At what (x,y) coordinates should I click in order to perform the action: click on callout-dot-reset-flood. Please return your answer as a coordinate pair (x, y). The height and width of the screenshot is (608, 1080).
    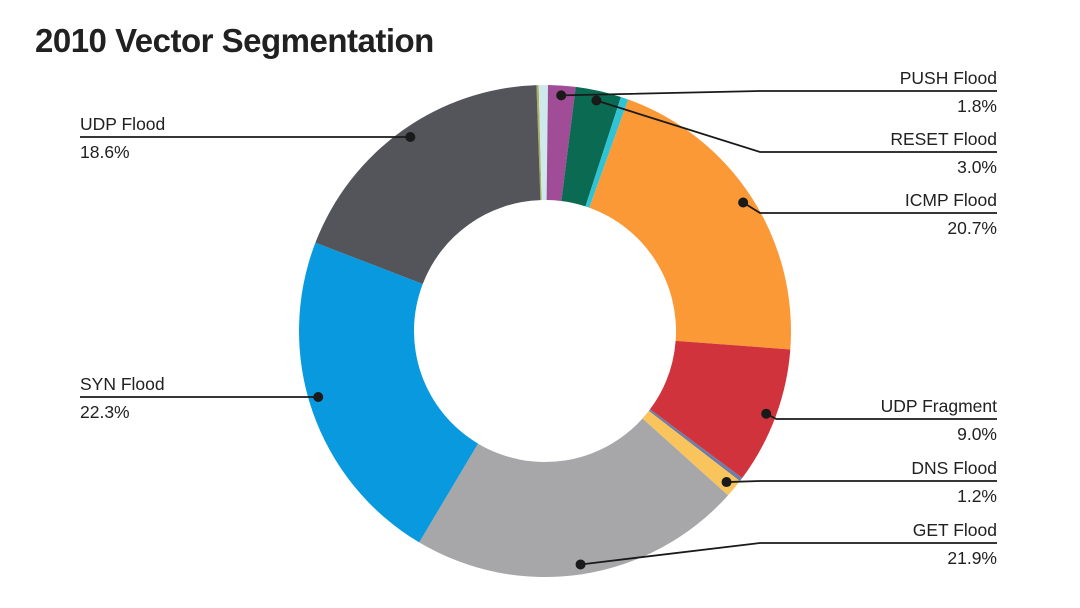
    Looking at the image, I should click on (596, 100).